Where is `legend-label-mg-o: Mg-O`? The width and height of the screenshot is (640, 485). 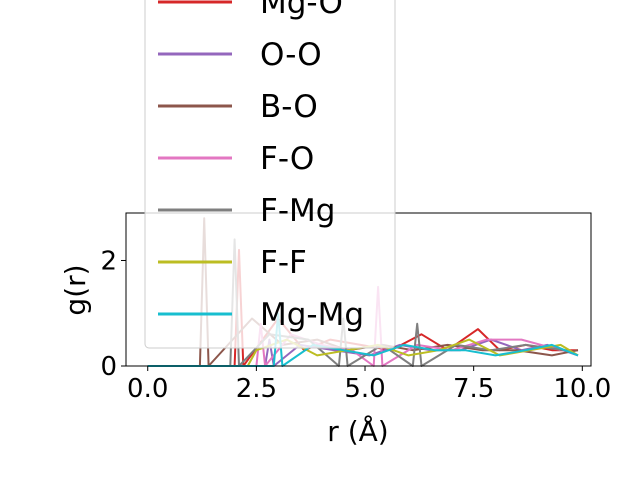
legend-label-mg-o: Mg-O is located at coordinates (301, 10).